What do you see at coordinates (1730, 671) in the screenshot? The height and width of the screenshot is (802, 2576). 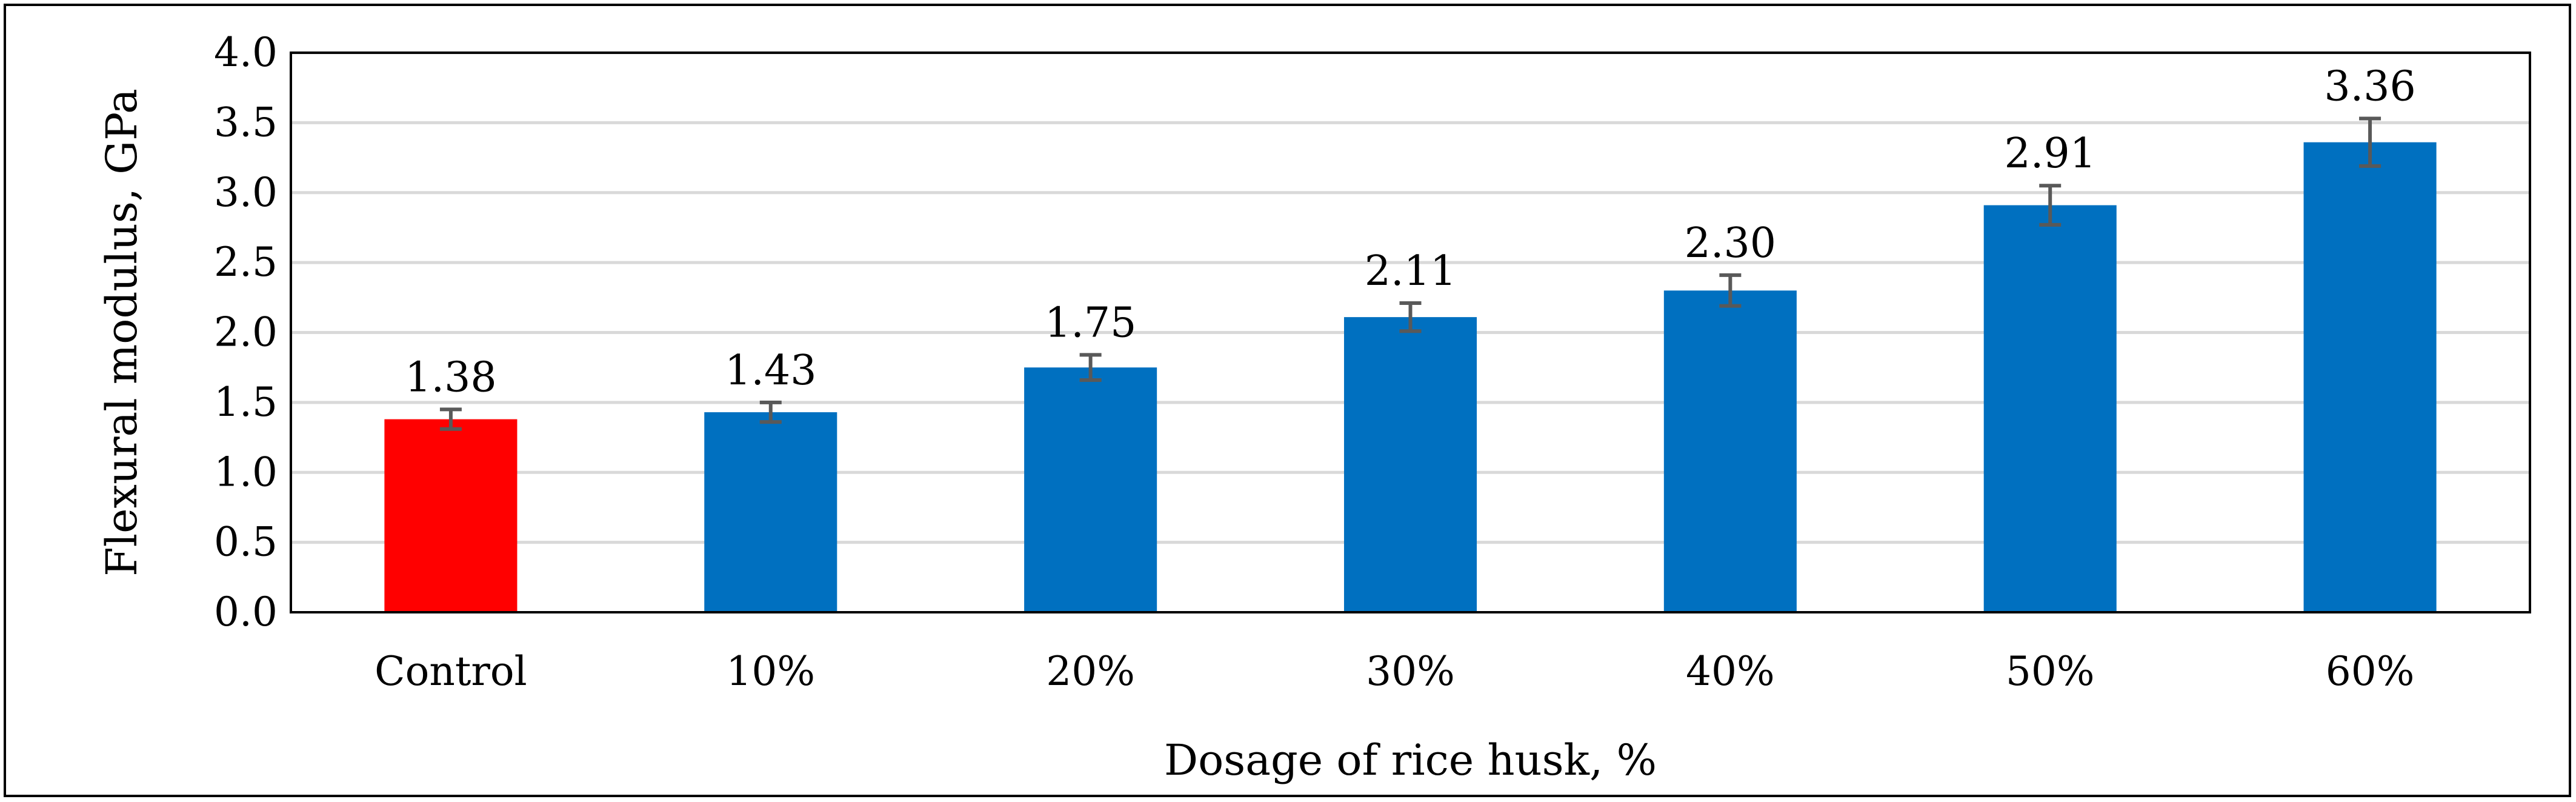 I see `x-tick-label: 40%` at bounding box center [1730, 671].